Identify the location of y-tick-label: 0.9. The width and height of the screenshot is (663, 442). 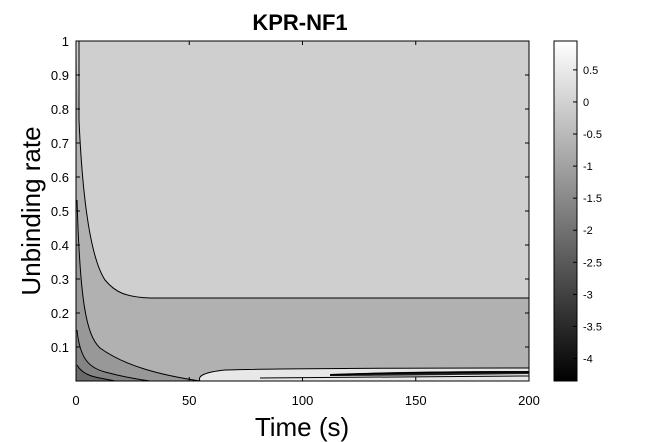
(60, 75).